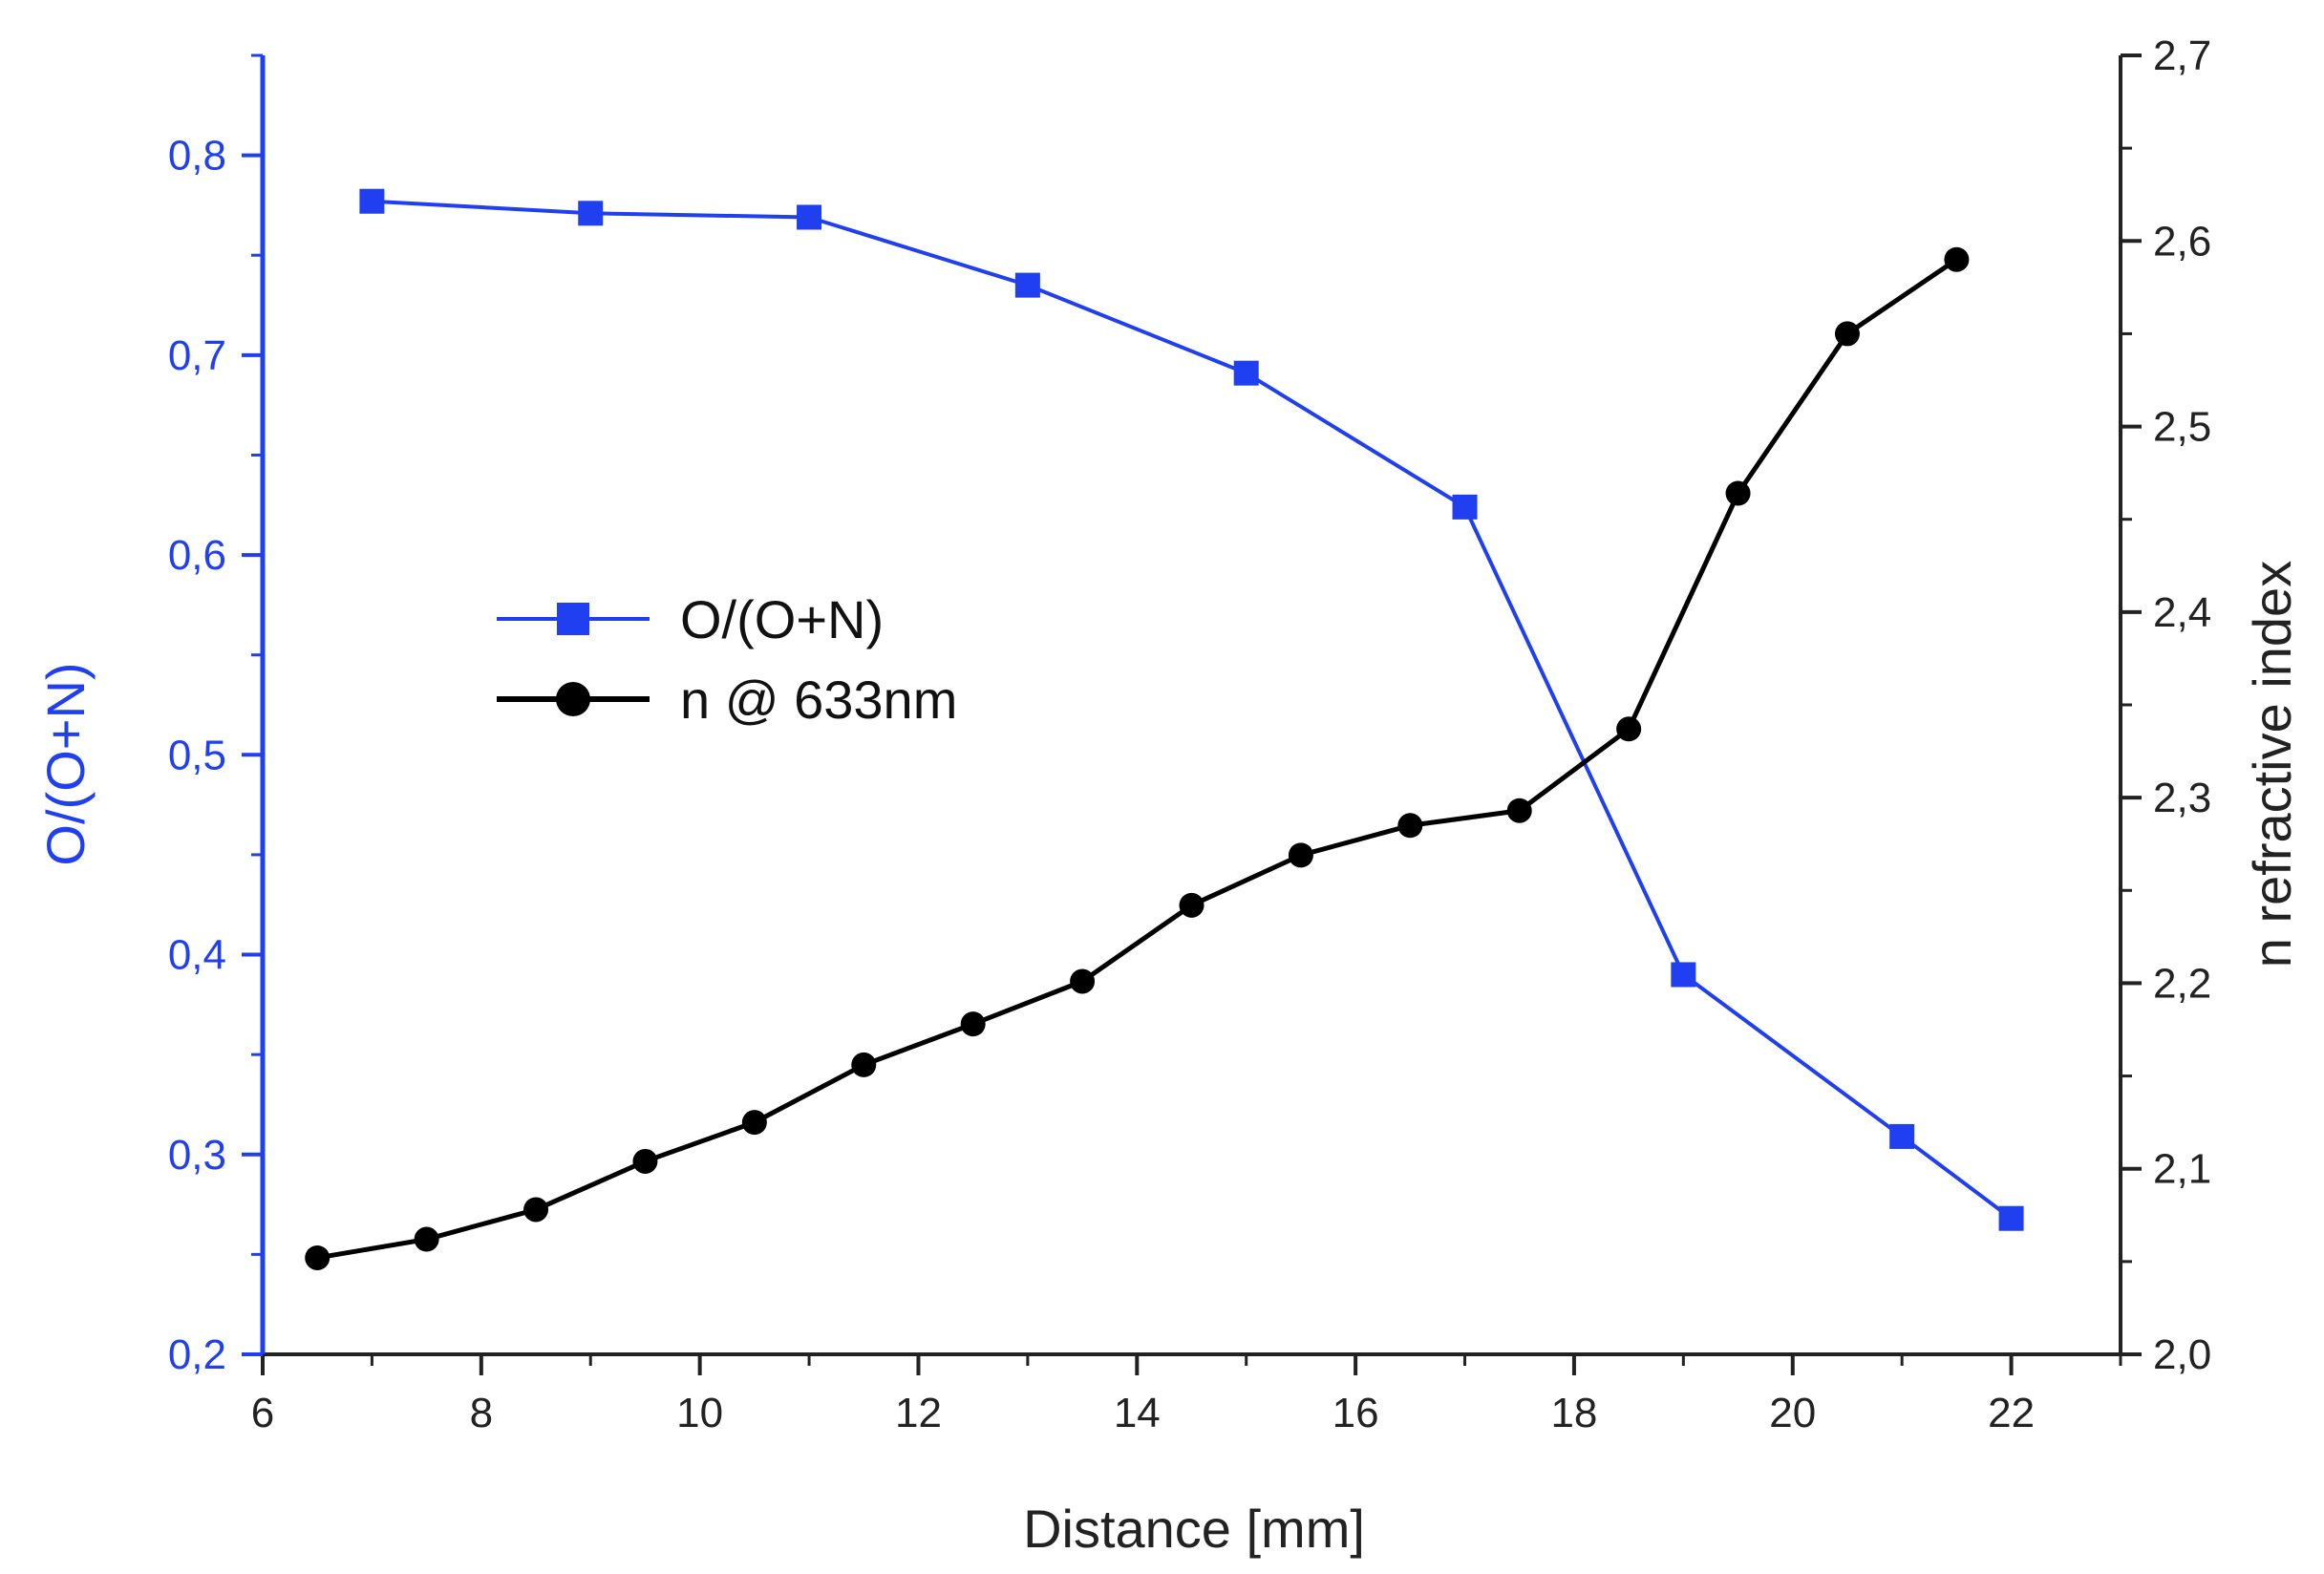  What do you see at coordinates (2182, 612) in the screenshot?
I see `y-right-tick-label: 2,4` at bounding box center [2182, 612].